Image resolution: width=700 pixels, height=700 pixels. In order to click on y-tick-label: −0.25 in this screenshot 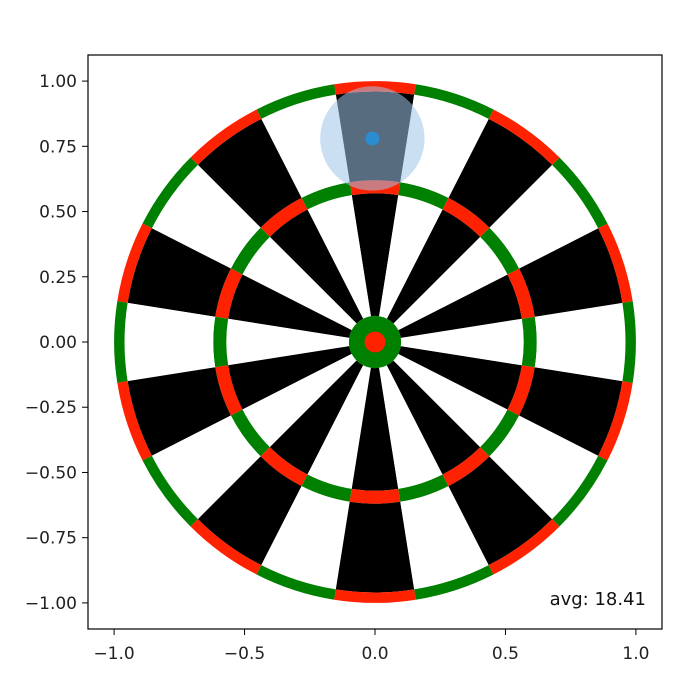, I will do `click(51, 408)`.